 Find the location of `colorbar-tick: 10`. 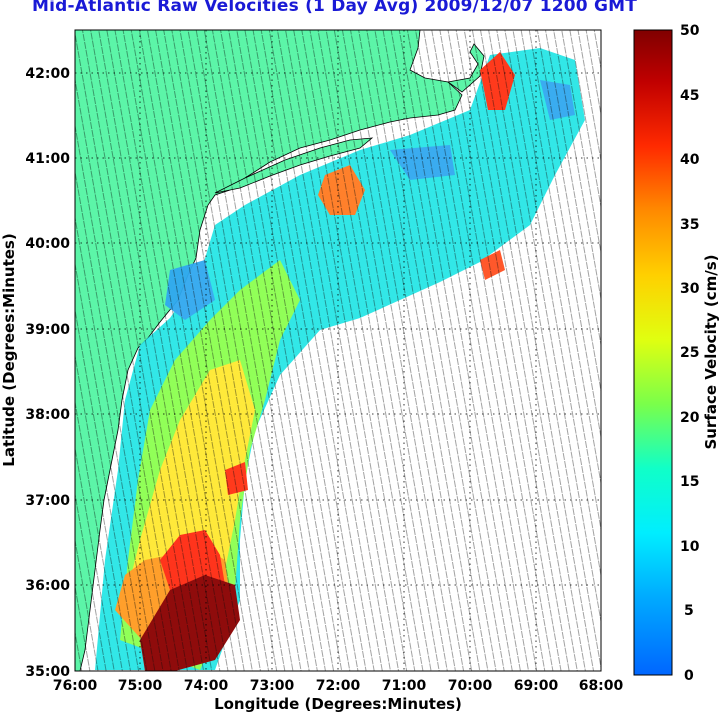

colorbar-tick: 10 is located at coordinates (690, 547).